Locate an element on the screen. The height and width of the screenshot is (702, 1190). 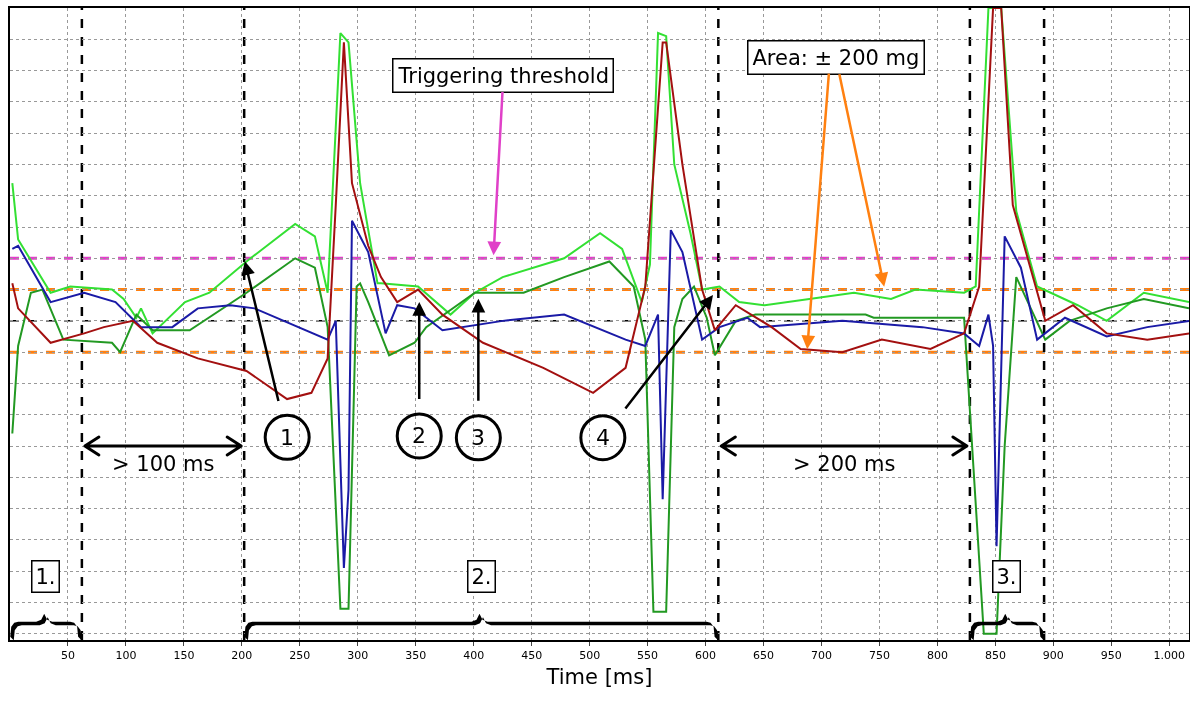
x-tick-label: 500 is located at coordinates (590, 656).